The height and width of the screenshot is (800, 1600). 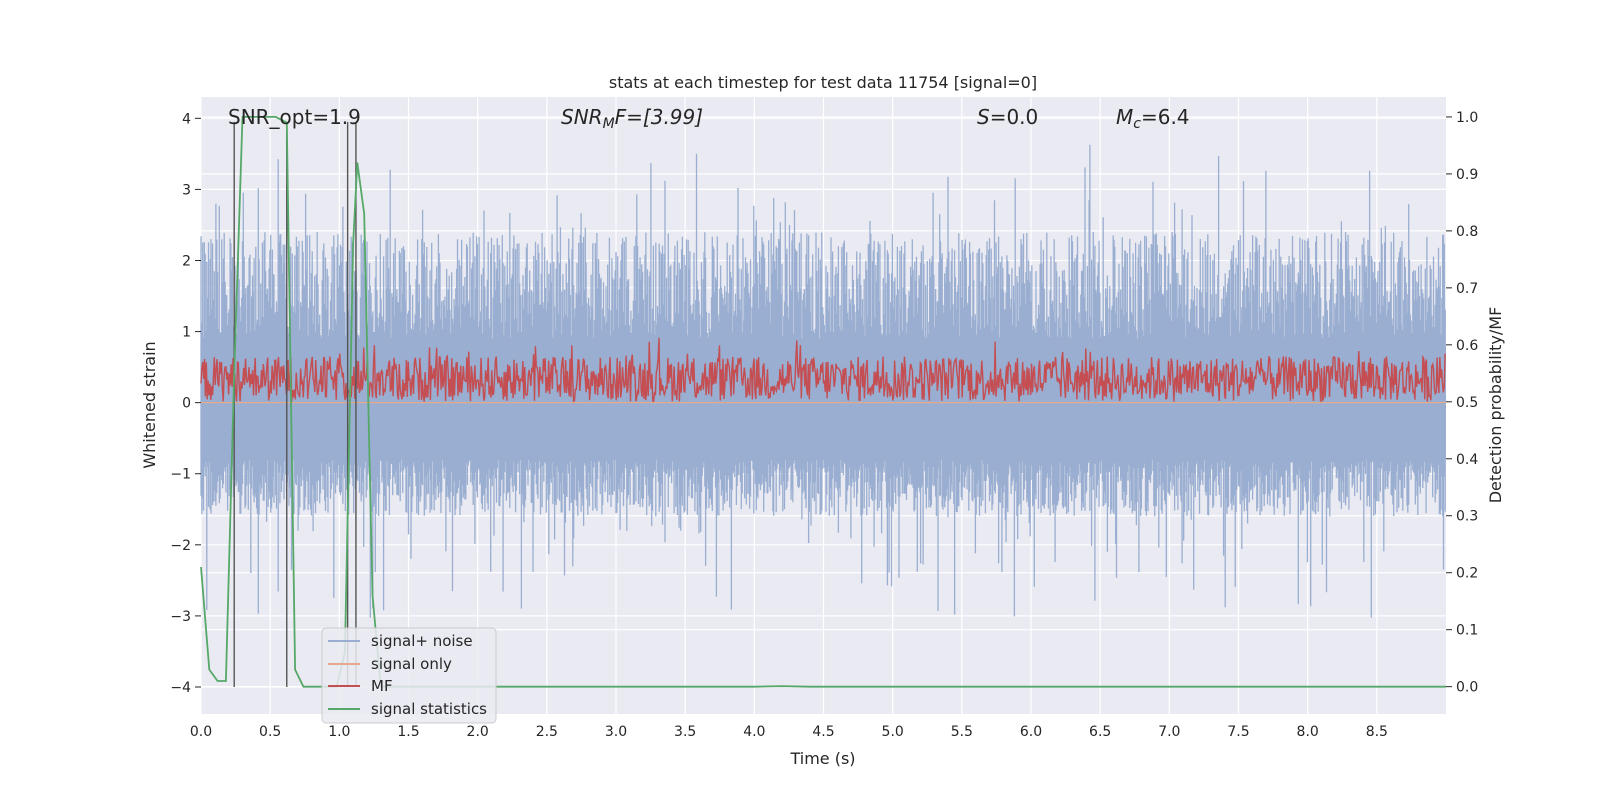 I want to click on x-tick-label: 2.0, so click(x=478, y=732).